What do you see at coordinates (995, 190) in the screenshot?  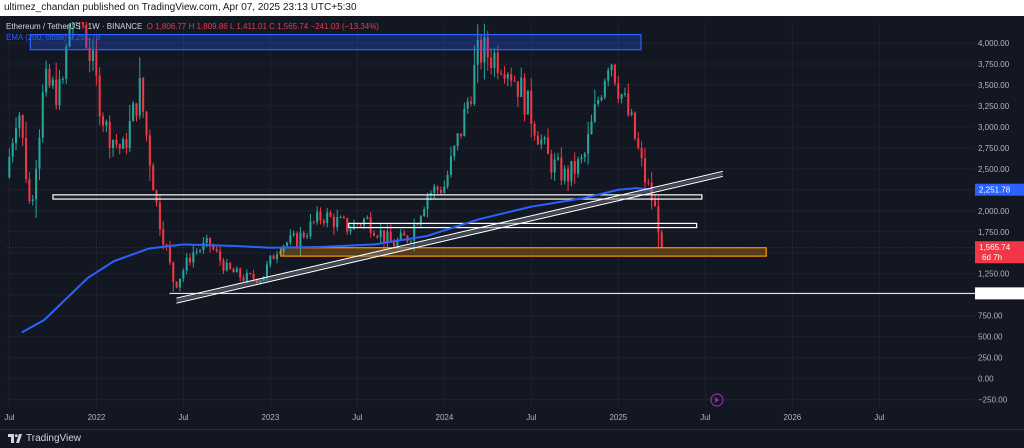 I see `ema-price-tag-label: 2,251.78` at bounding box center [995, 190].